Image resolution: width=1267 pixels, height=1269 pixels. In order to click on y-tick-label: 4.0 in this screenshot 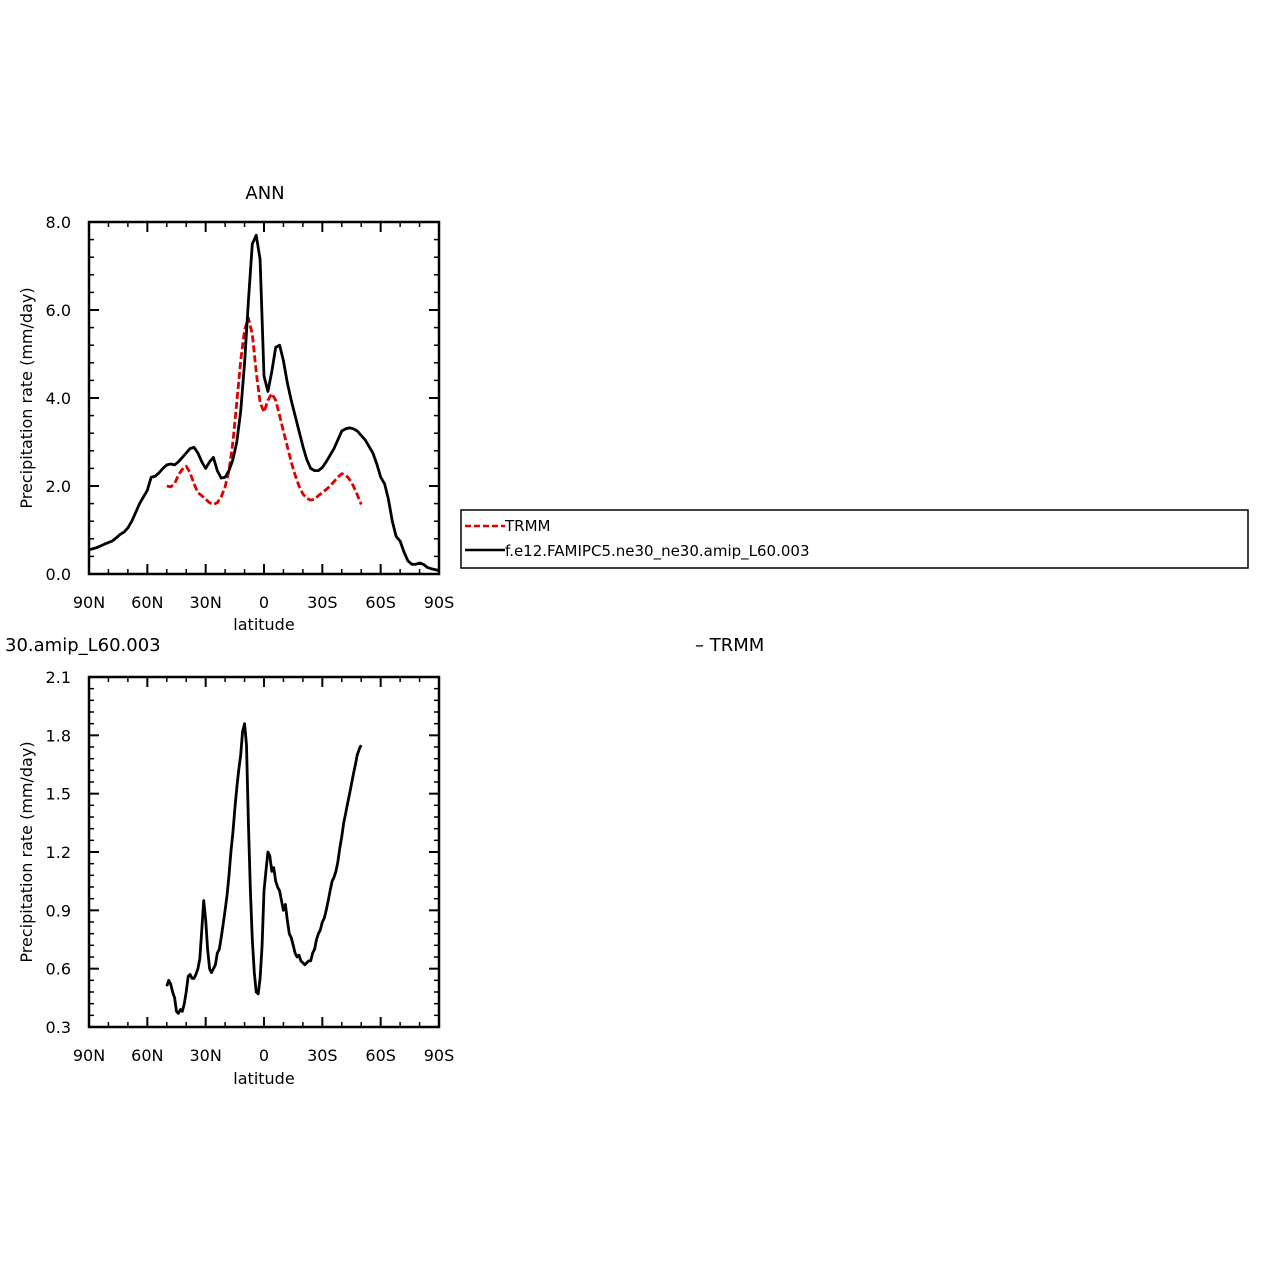, I will do `click(58, 398)`.